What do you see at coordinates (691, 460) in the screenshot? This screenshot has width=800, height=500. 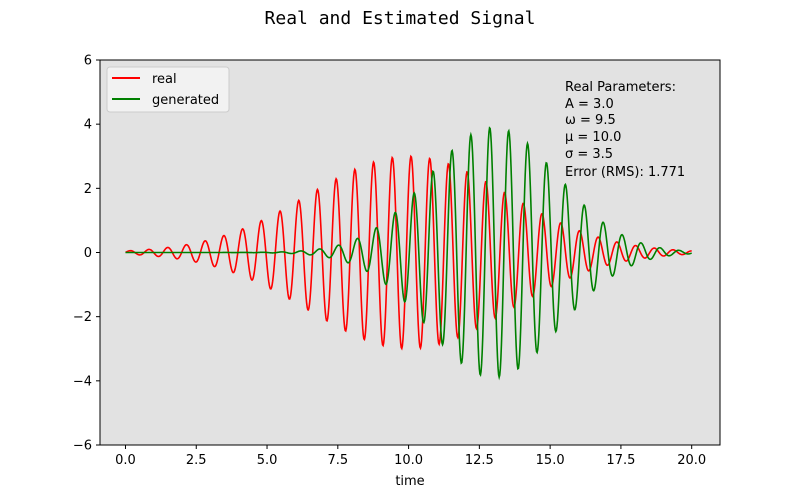 I see `x-tick-label: 20.0` at bounding box center [691, 460].